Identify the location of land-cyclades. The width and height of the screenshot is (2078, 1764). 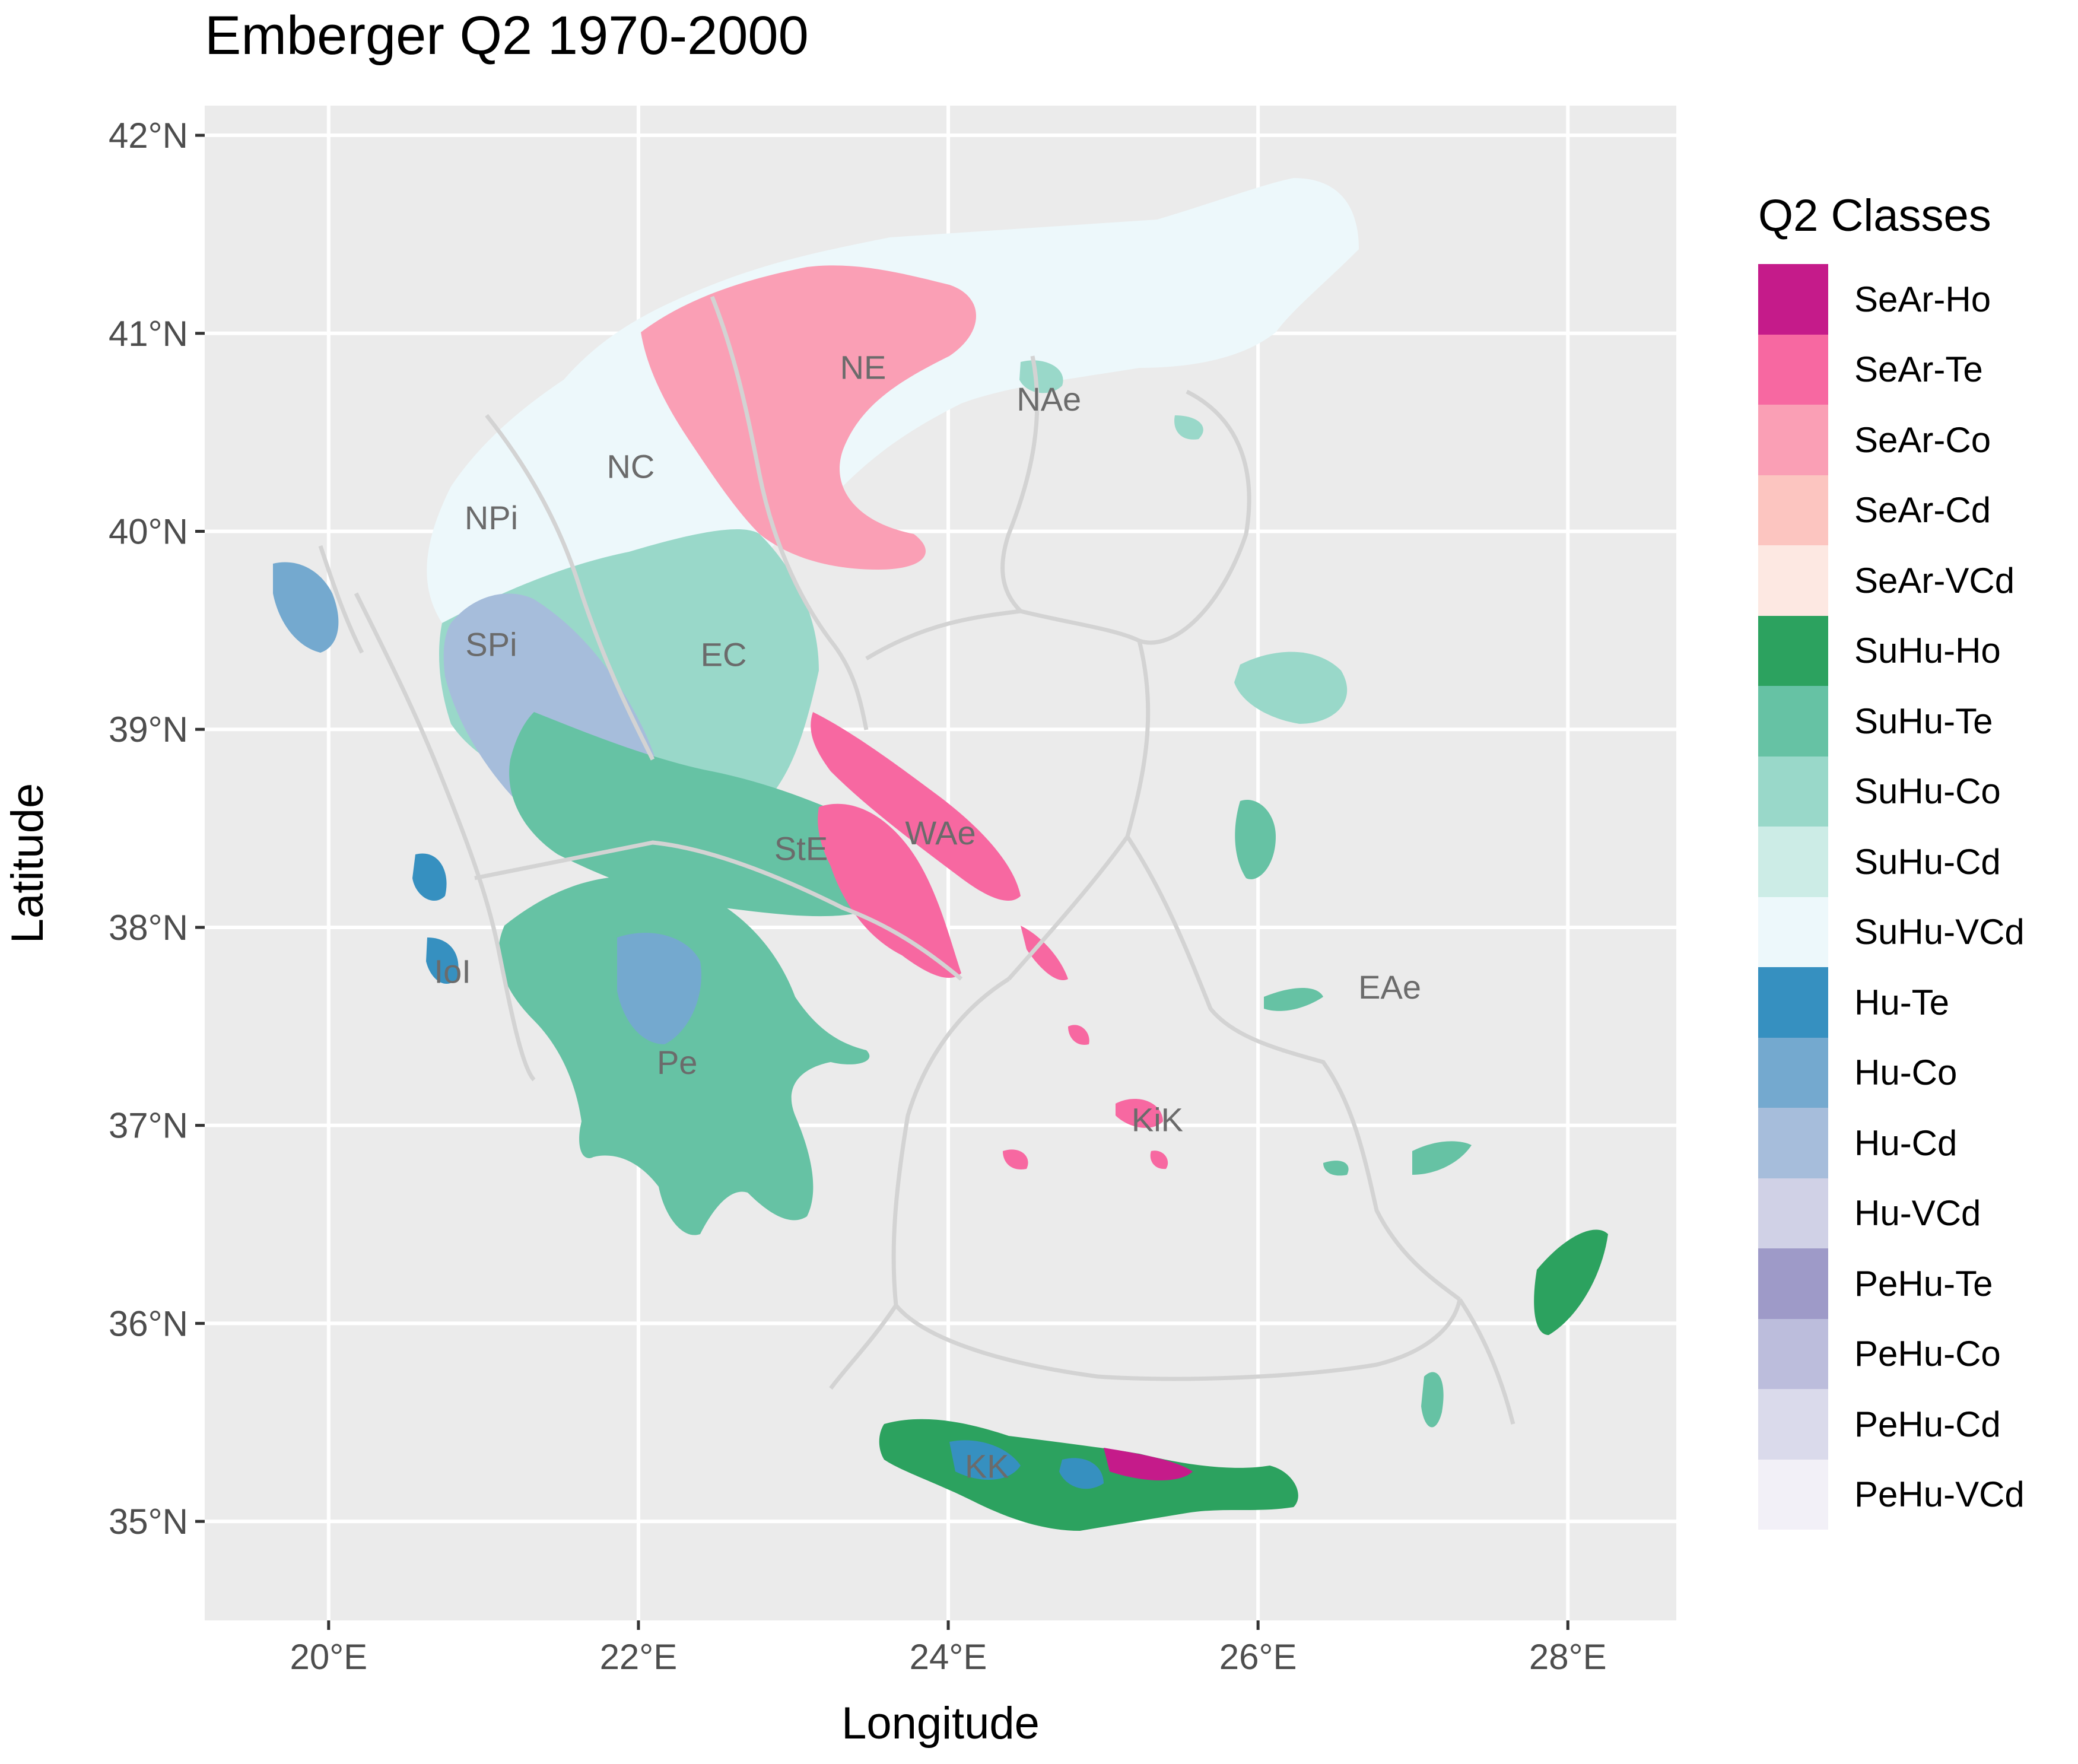
(1085, 1047).